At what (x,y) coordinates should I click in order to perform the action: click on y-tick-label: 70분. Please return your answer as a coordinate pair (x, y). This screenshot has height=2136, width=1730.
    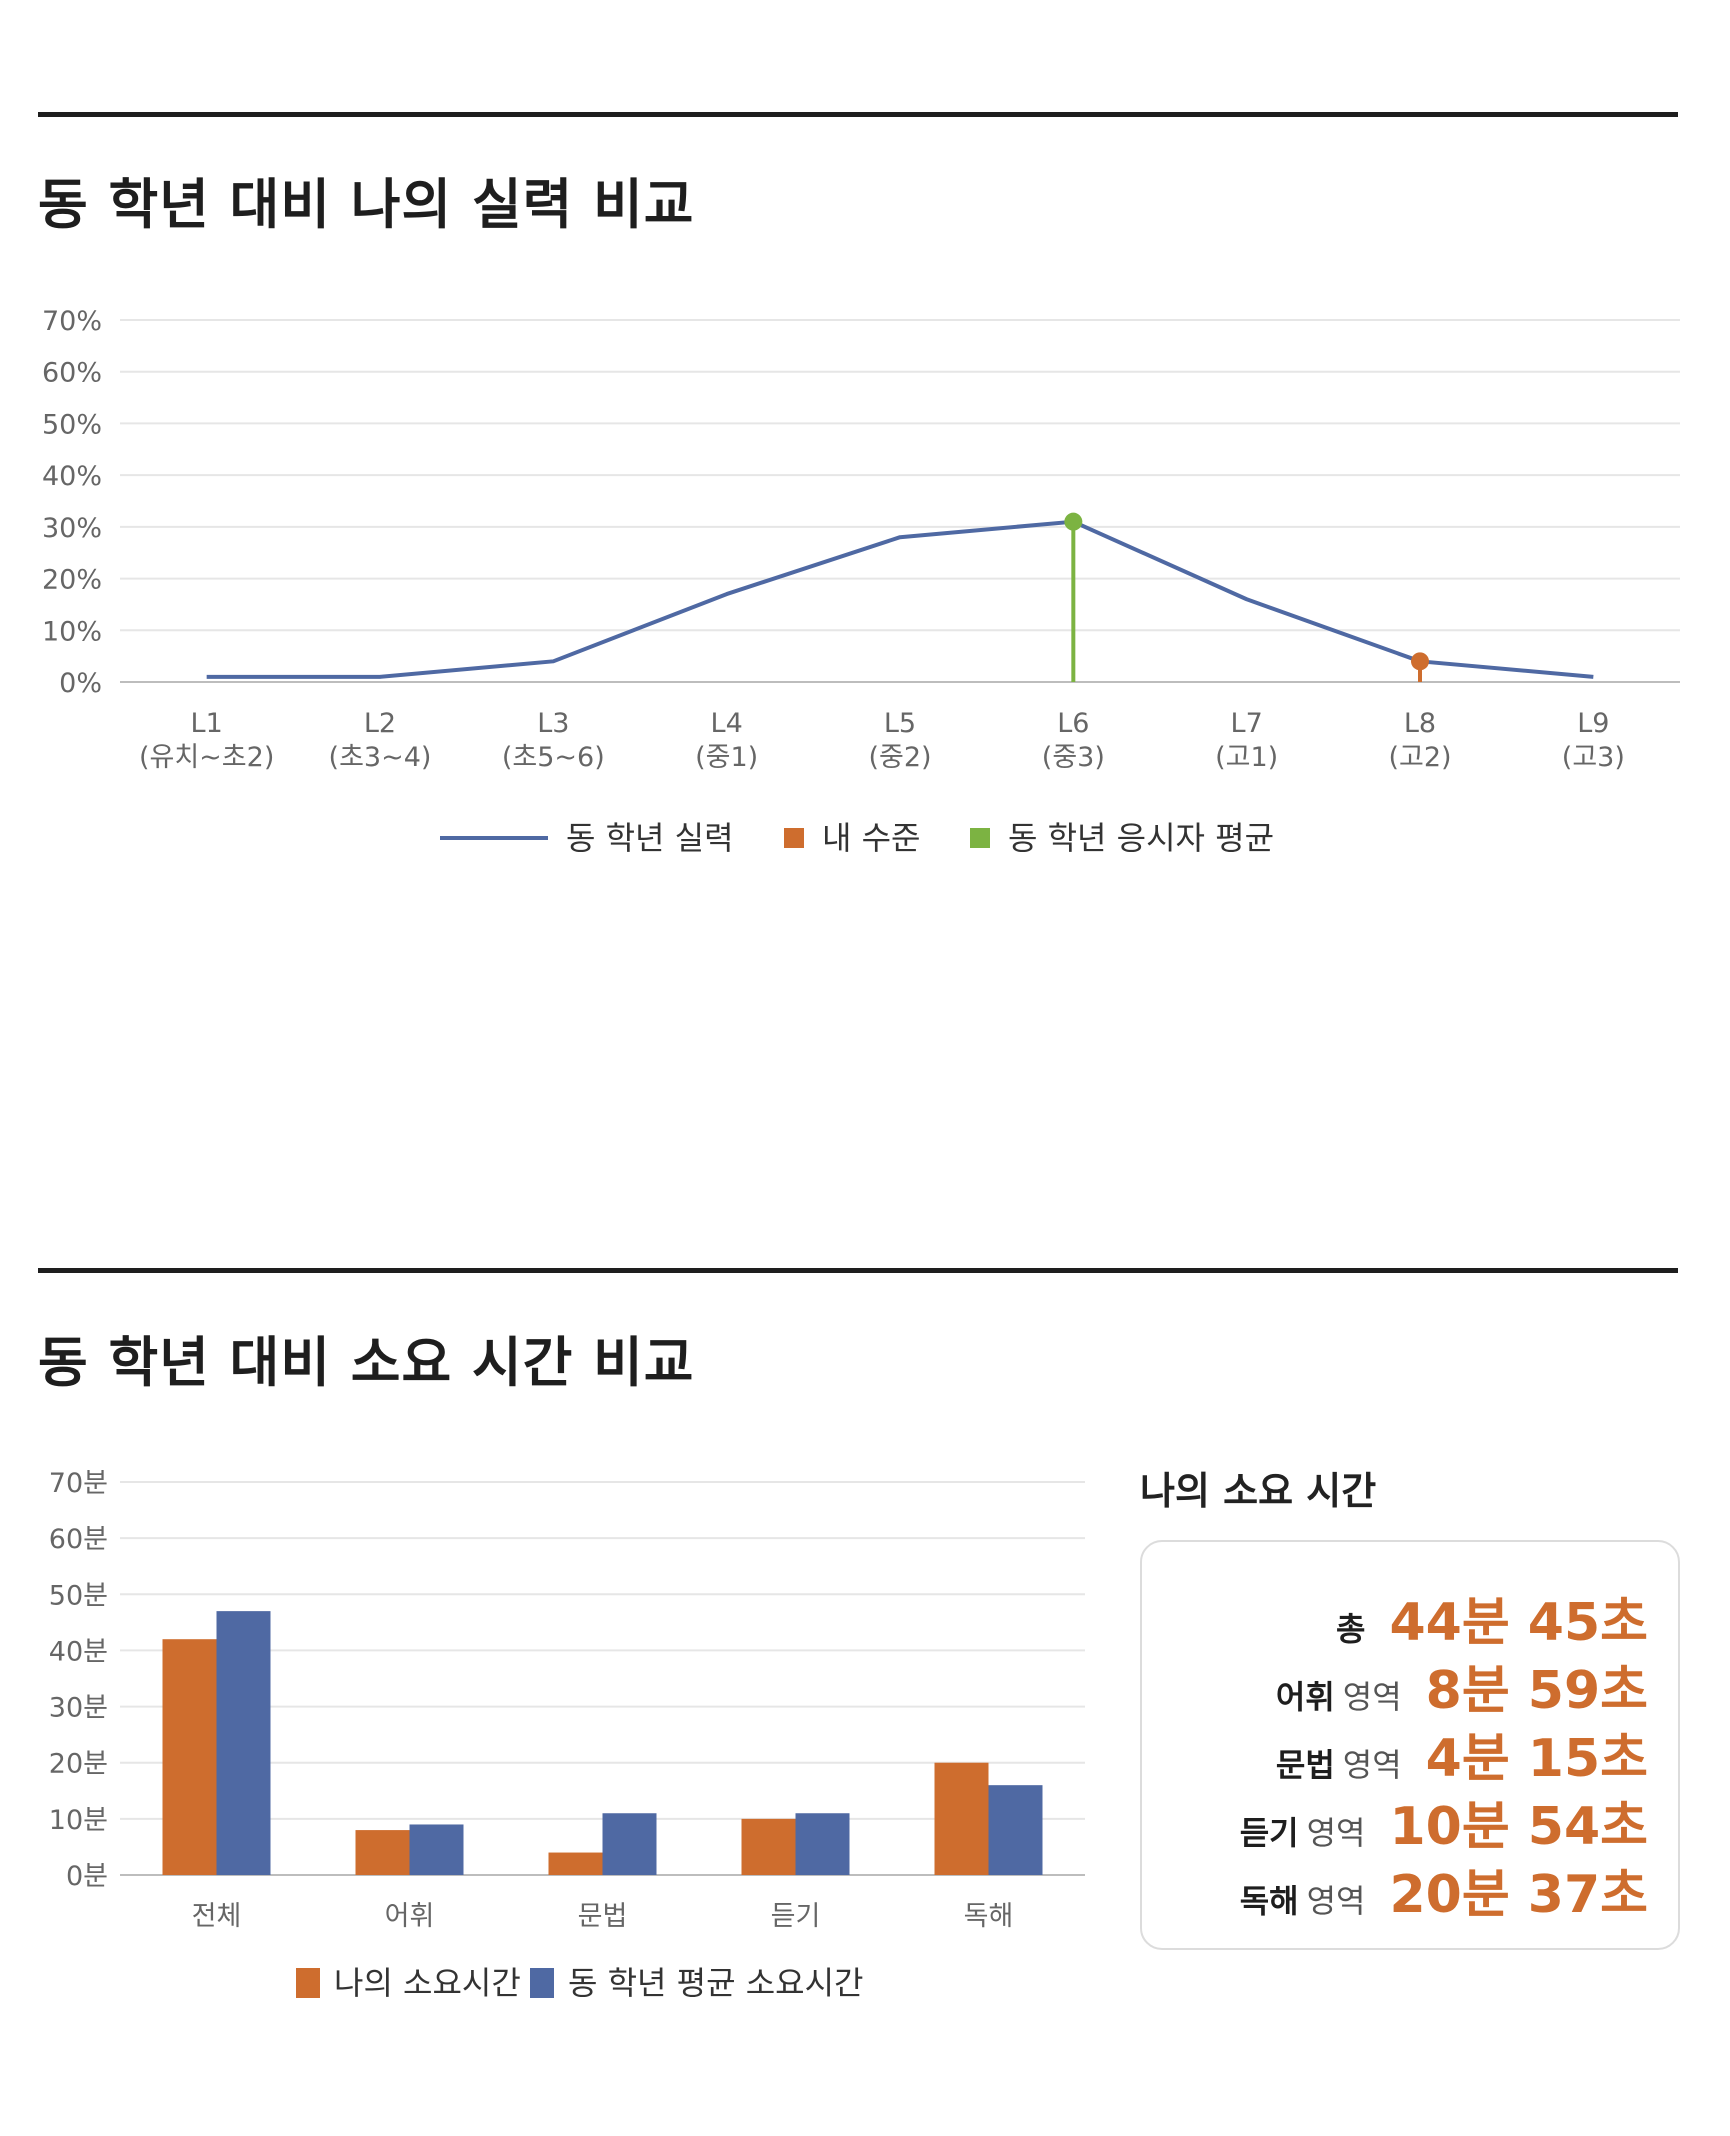
    Looking at the image, I should click on (78, 1483).